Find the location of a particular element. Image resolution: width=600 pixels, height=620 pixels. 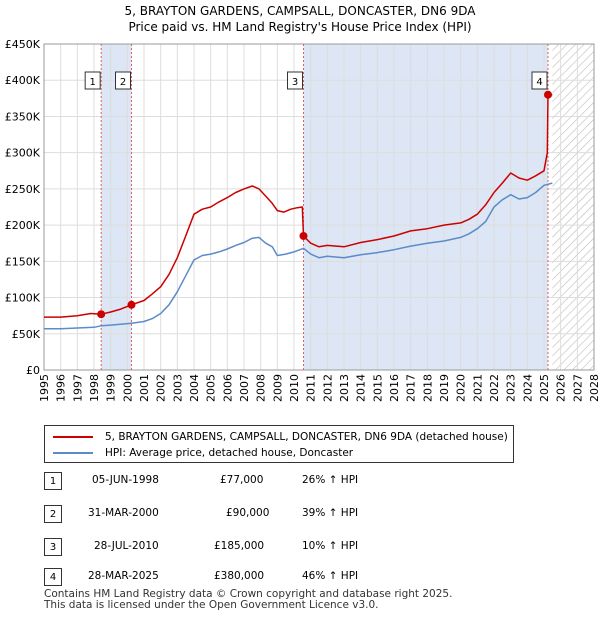

y-tick-label: £400K is located at coordinates (23, 80).